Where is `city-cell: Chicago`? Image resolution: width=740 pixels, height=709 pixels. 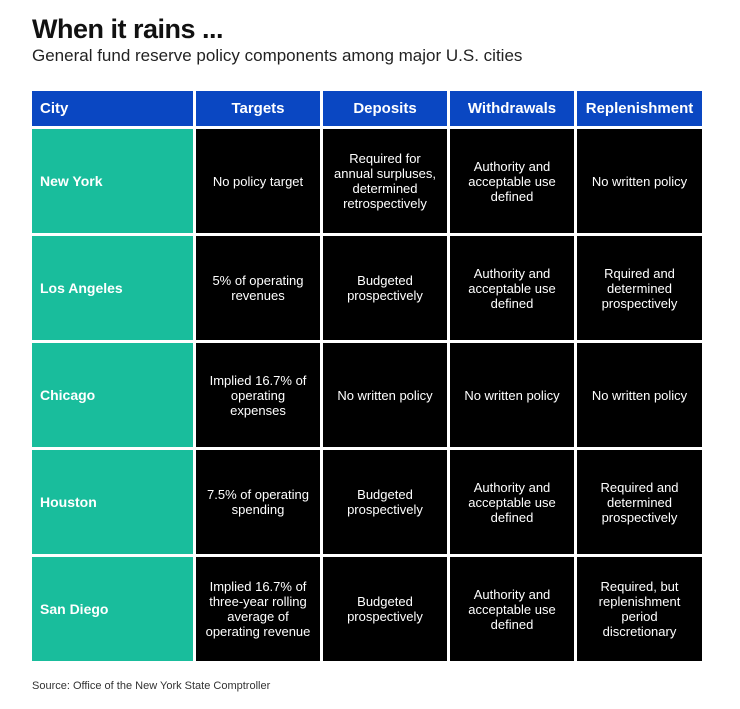 city-cell: Chicago is located at coordinates (112, 395).